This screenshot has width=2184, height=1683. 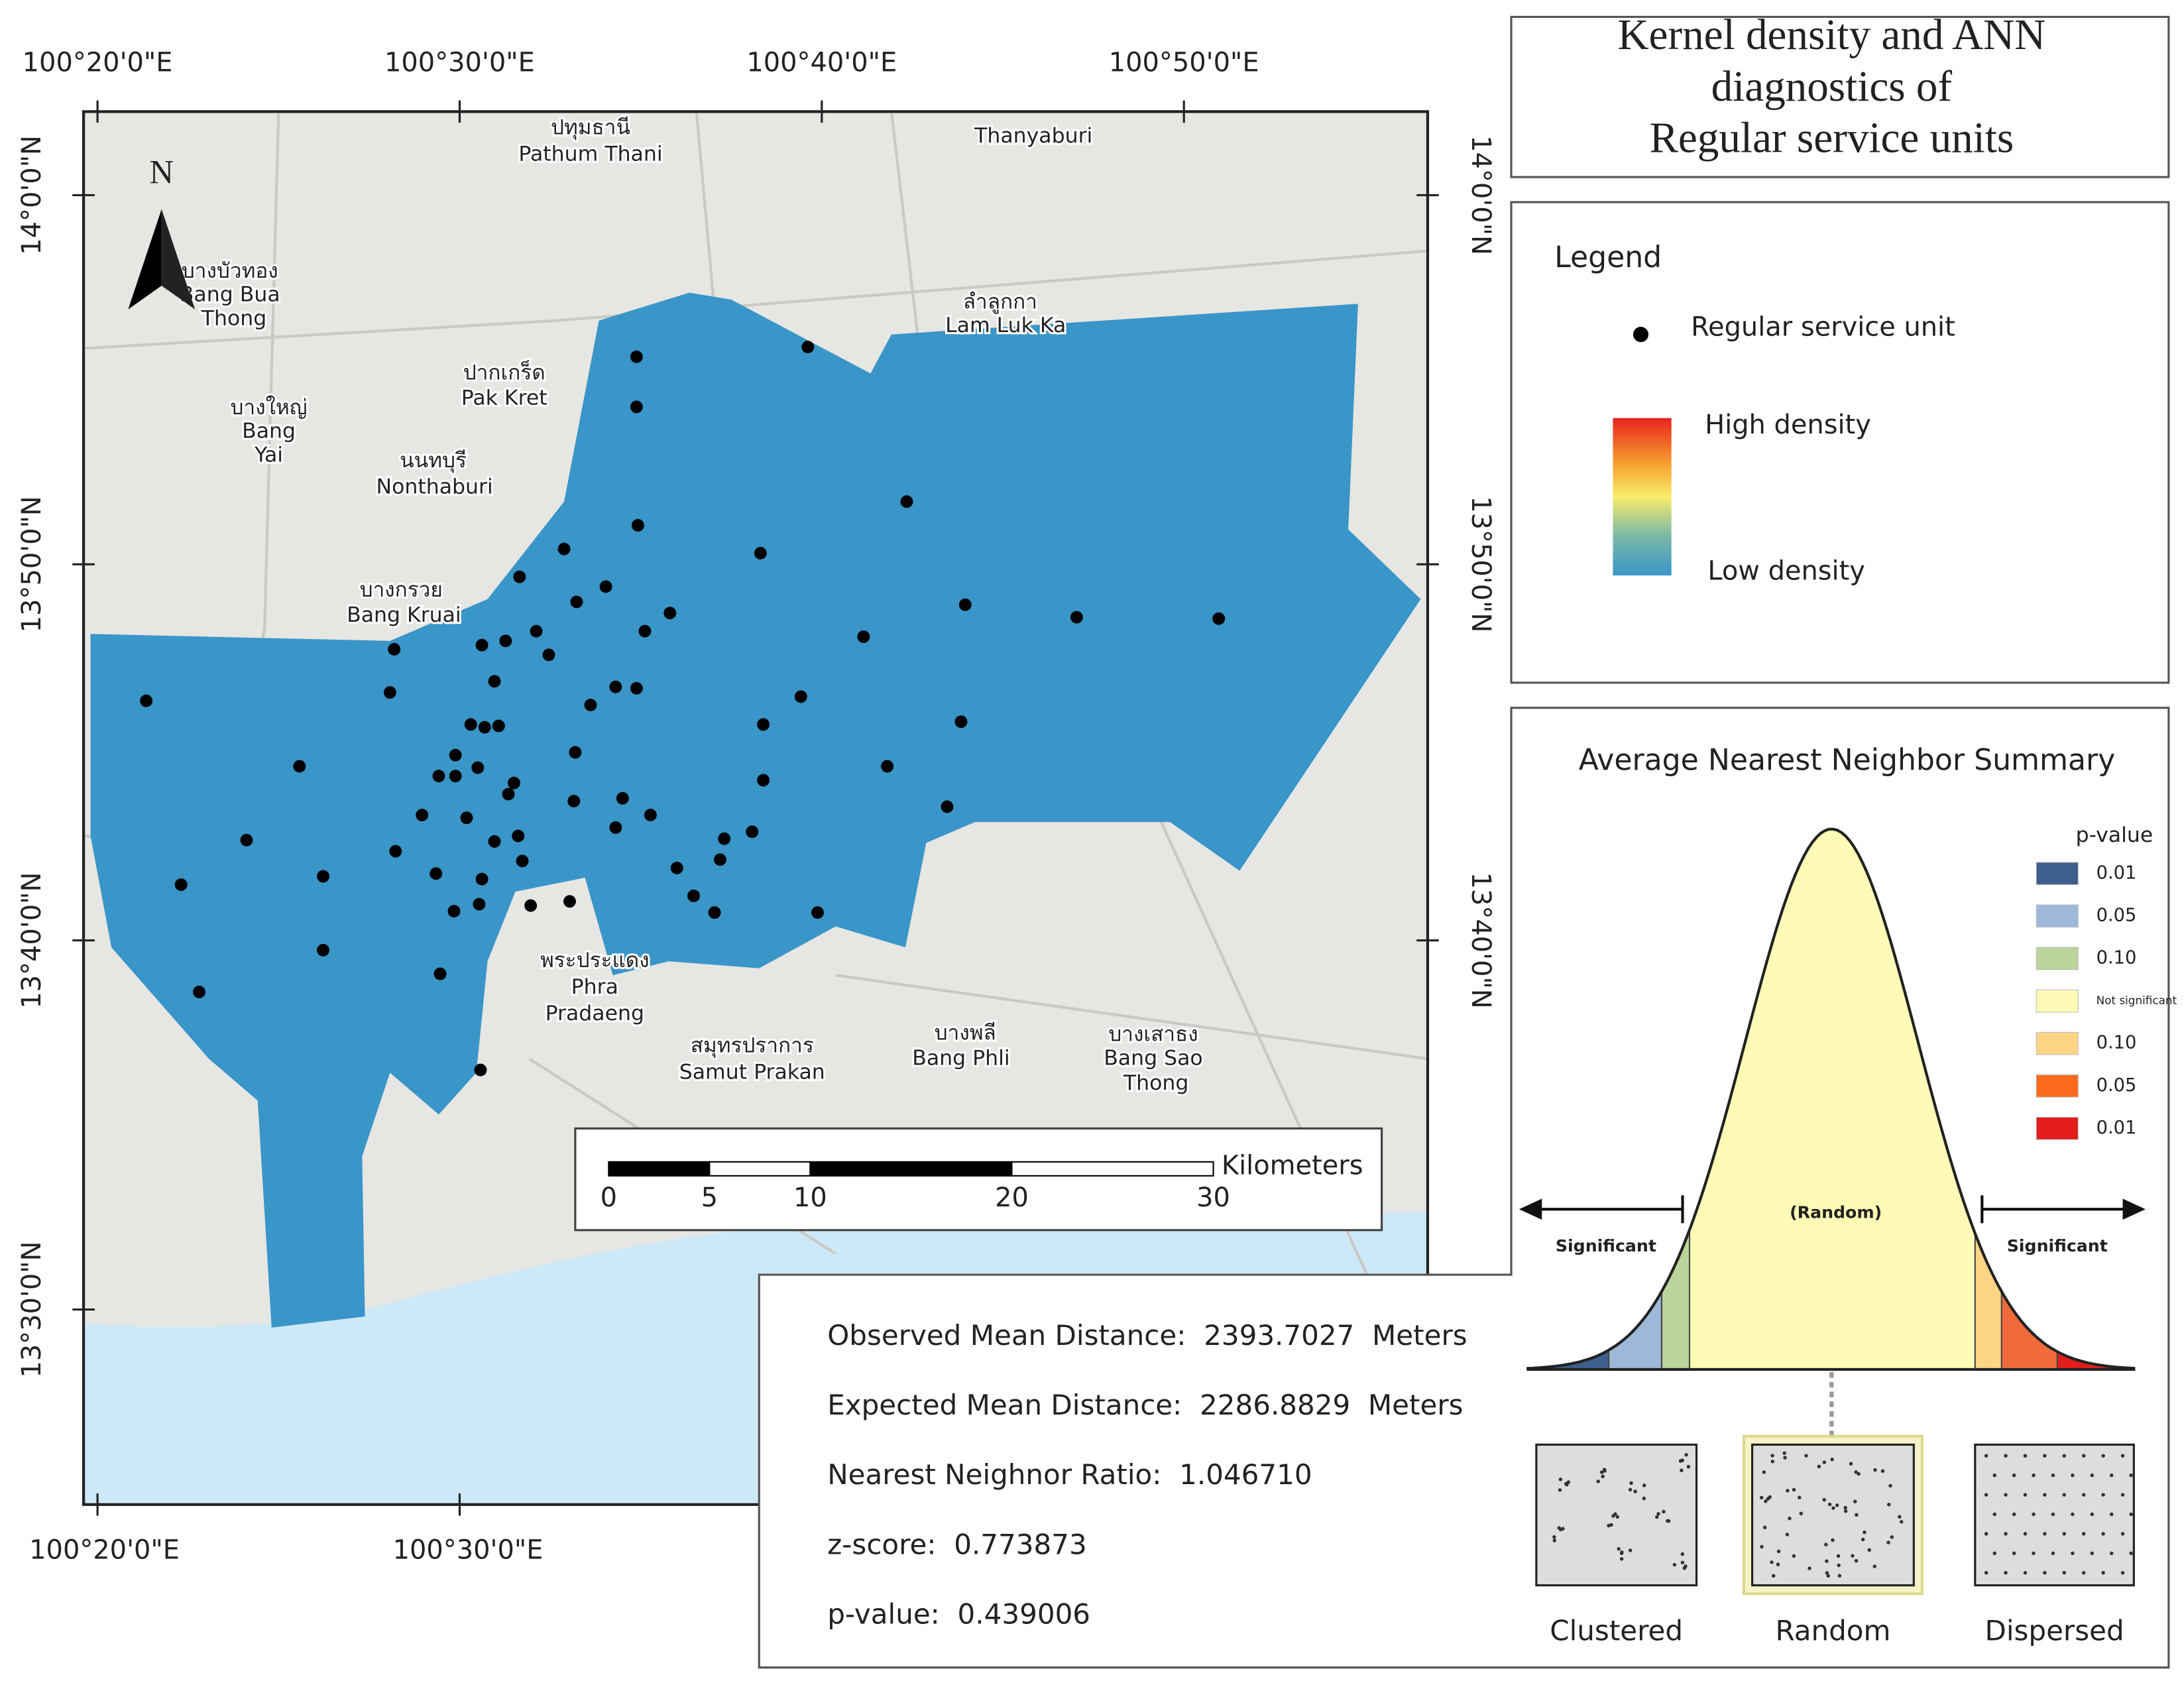 What do you see at coordinates (1832, 87) in the screenshot?
I see `title-line: diagnostics of` at bounding box center [1832, 87].